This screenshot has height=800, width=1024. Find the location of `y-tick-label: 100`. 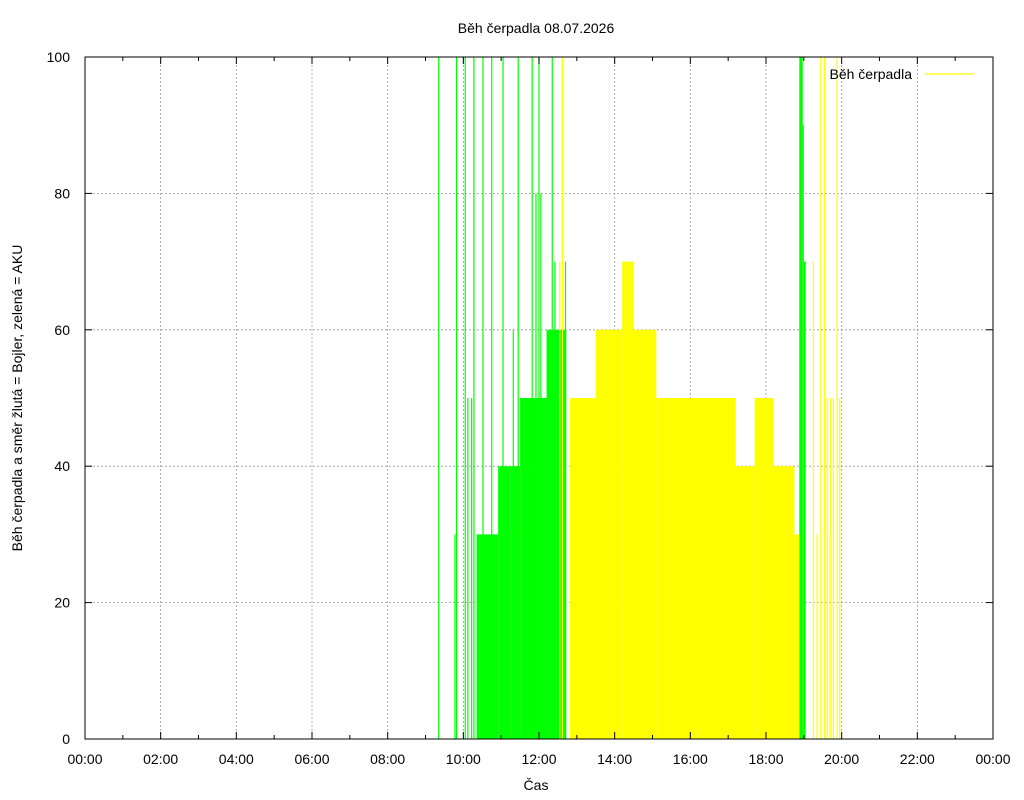

y-tick-label: 100 is located at coordinates (59, 57).